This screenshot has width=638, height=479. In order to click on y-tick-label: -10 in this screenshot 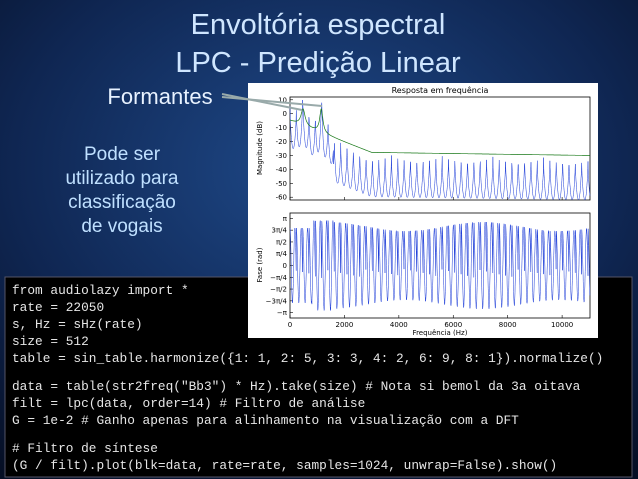, I will do `click(281, 128)`.